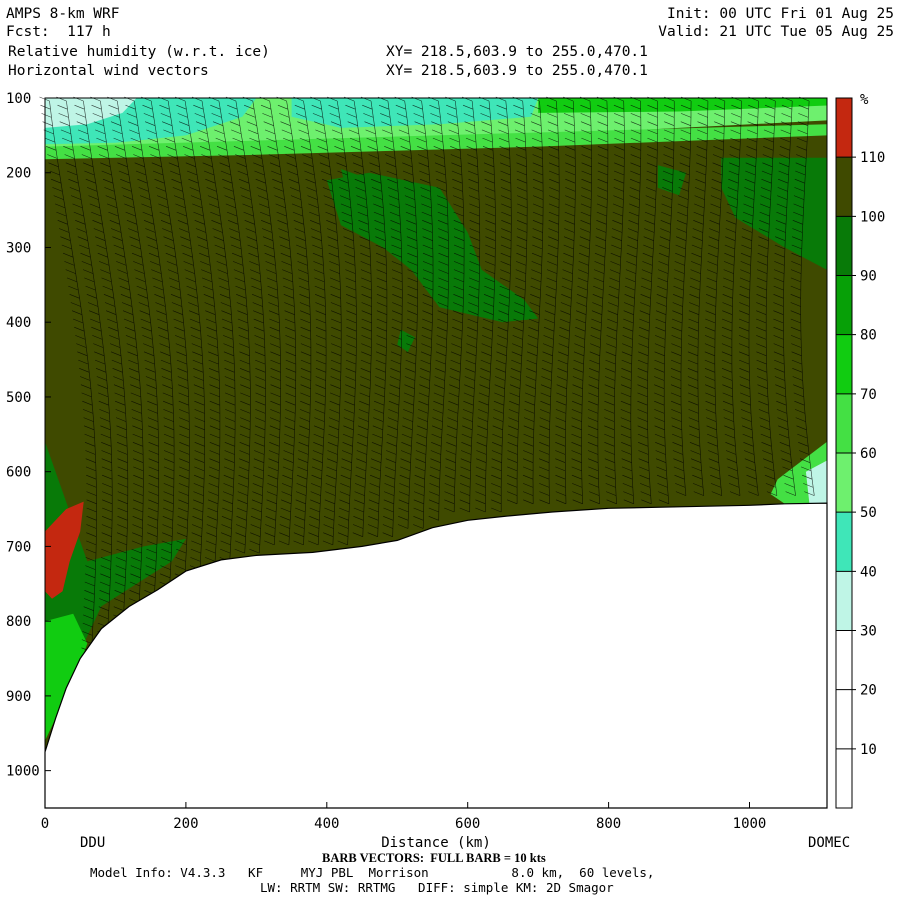  I want to click on x-tick-label: 200, so click(185, 824).